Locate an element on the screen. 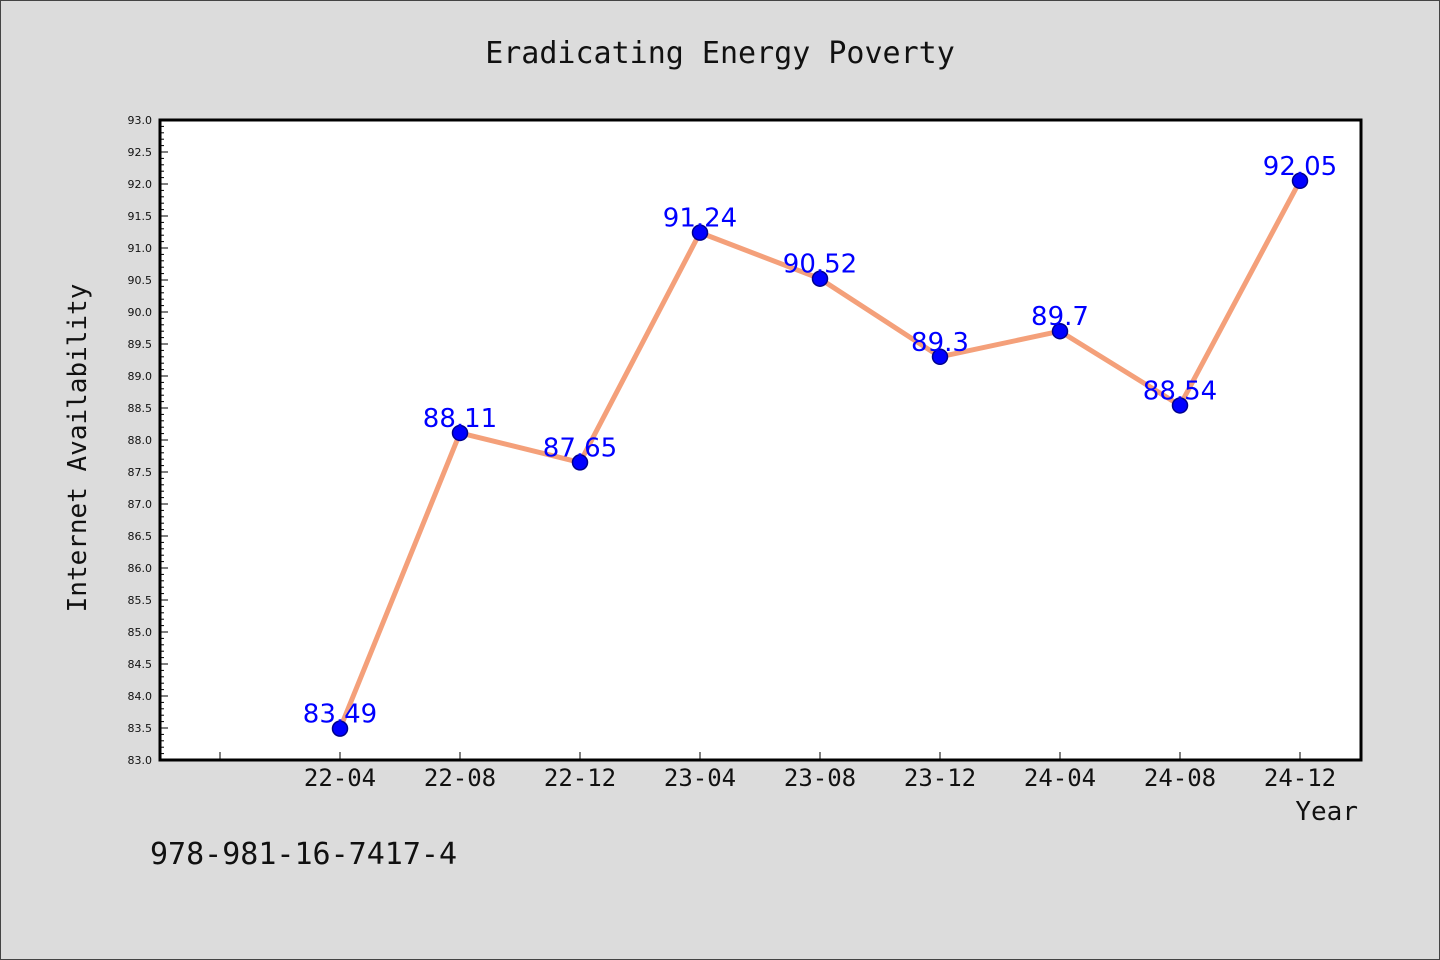 This screenshot has height=960, width=1440. x-tick-label: 22-08 is located at coordinates (460, 778).